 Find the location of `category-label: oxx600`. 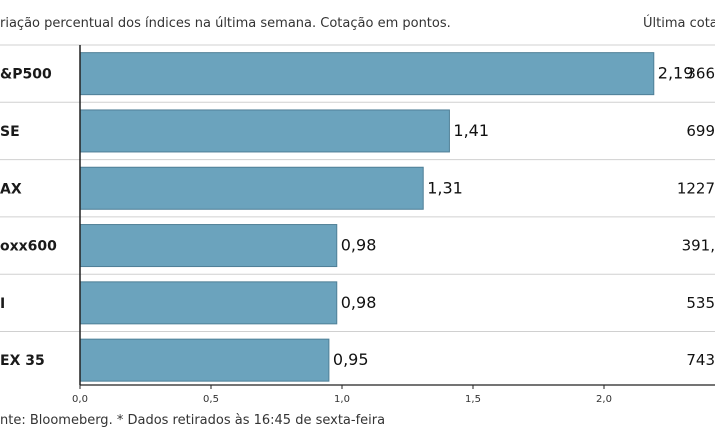

category-label: oxx600 is located at coordinates (28, 247).